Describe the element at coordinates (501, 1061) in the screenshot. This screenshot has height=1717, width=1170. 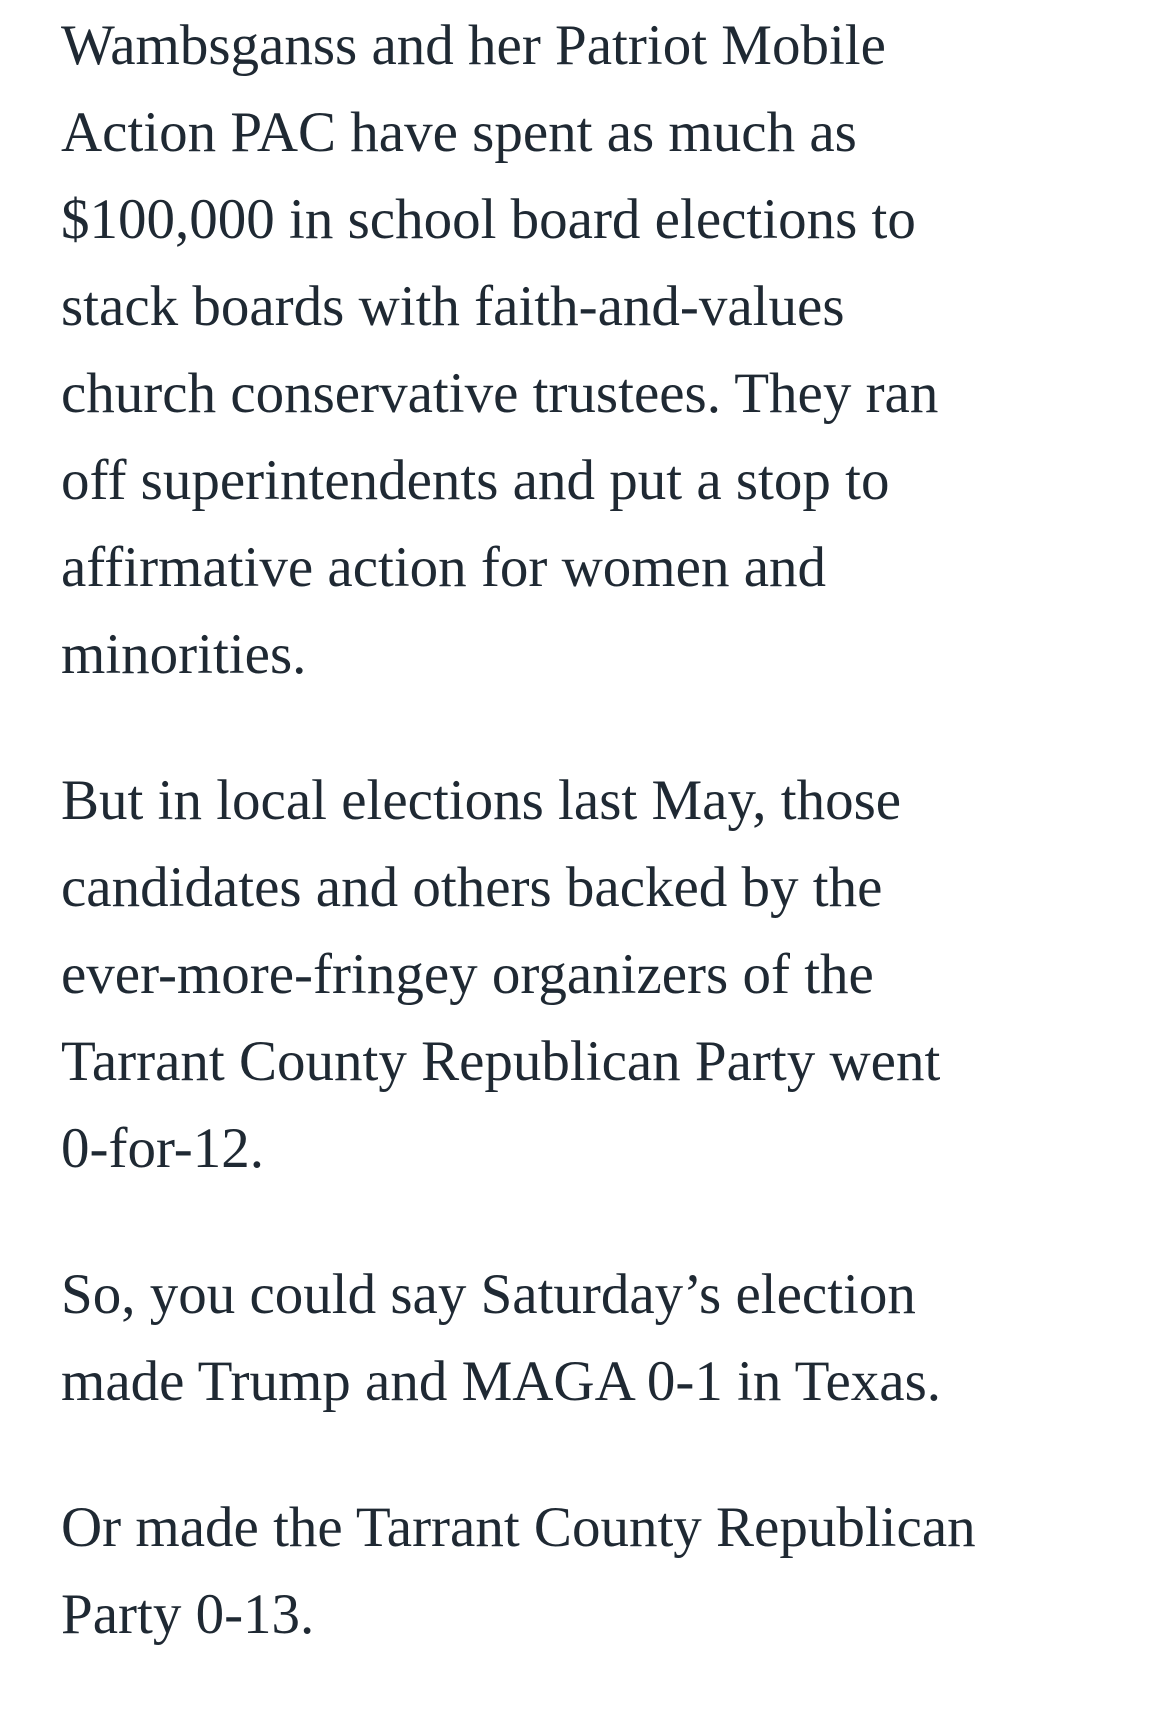
I see `text-line: Tarrant County Republican Party went` at that location.